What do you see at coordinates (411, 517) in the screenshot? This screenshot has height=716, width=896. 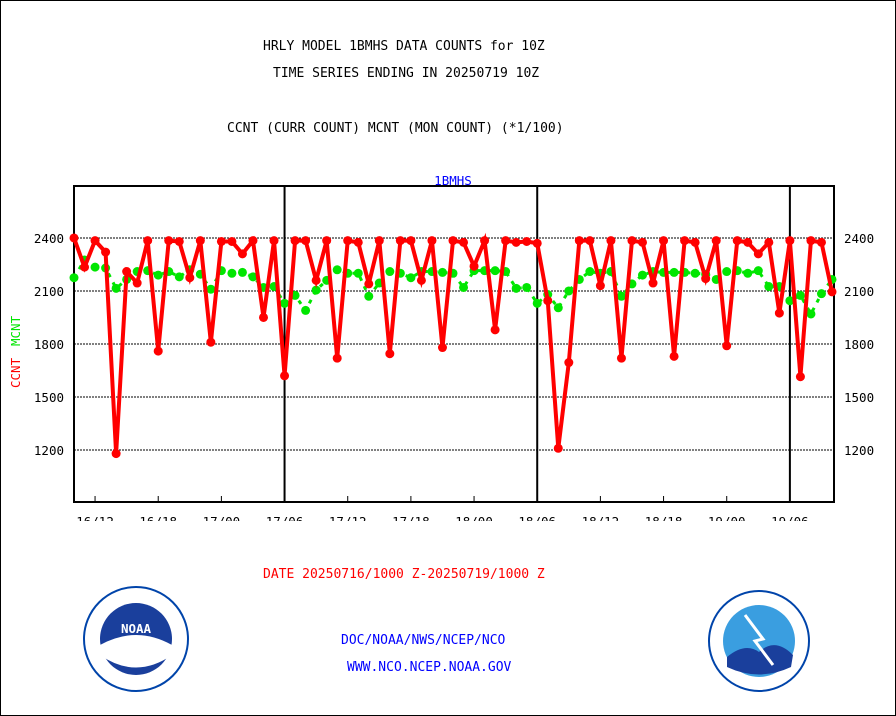 I see `x-tick-label: 17/18` at bounding box center [411, 517].